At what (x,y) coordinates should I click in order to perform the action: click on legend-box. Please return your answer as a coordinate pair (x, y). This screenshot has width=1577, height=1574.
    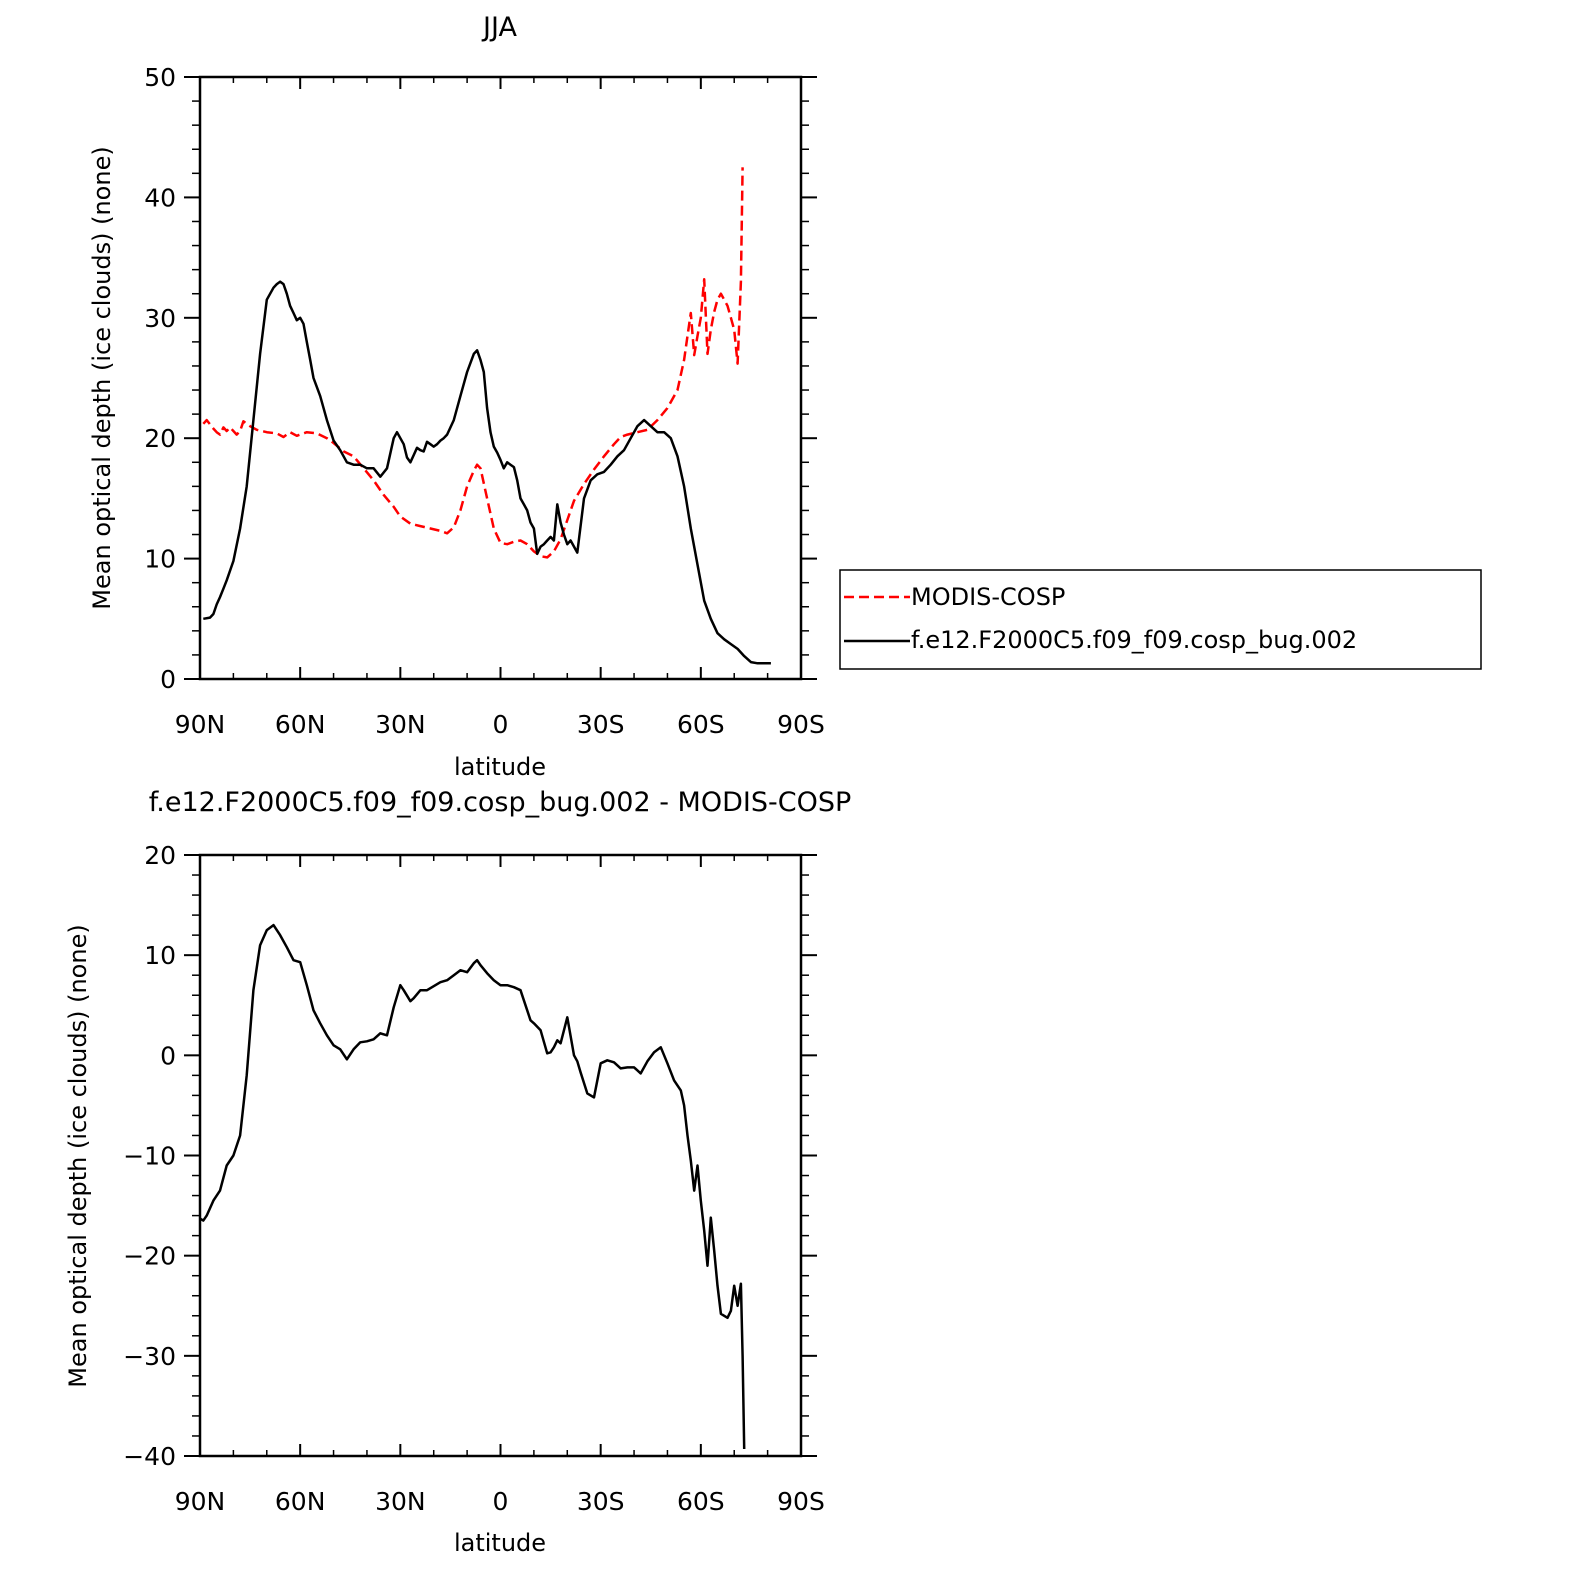
    Looking at the image, I should click on (1160, 619).